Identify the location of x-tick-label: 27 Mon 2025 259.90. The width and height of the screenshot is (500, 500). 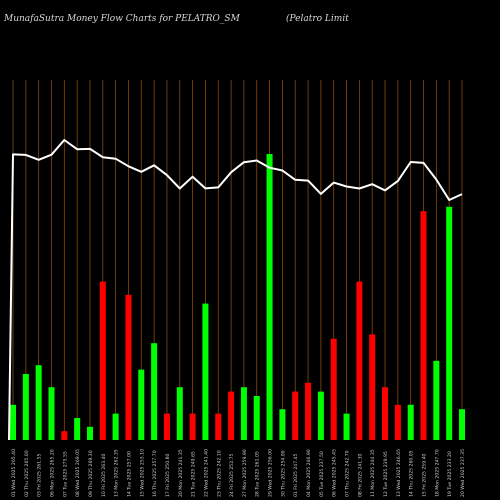
(245, 473).